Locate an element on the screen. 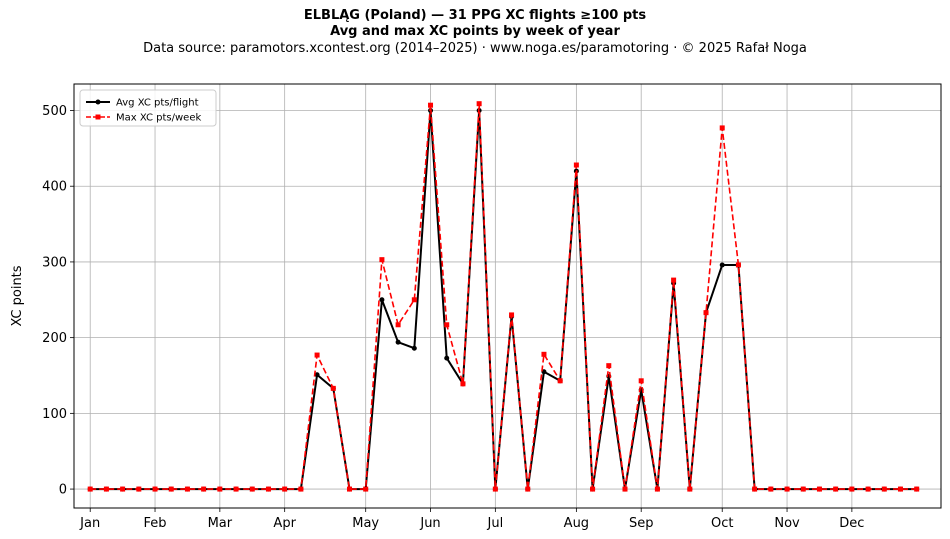 This screenshot has height=539, width=950. x-tick-label: Feb is located at coordinates (155, 523).